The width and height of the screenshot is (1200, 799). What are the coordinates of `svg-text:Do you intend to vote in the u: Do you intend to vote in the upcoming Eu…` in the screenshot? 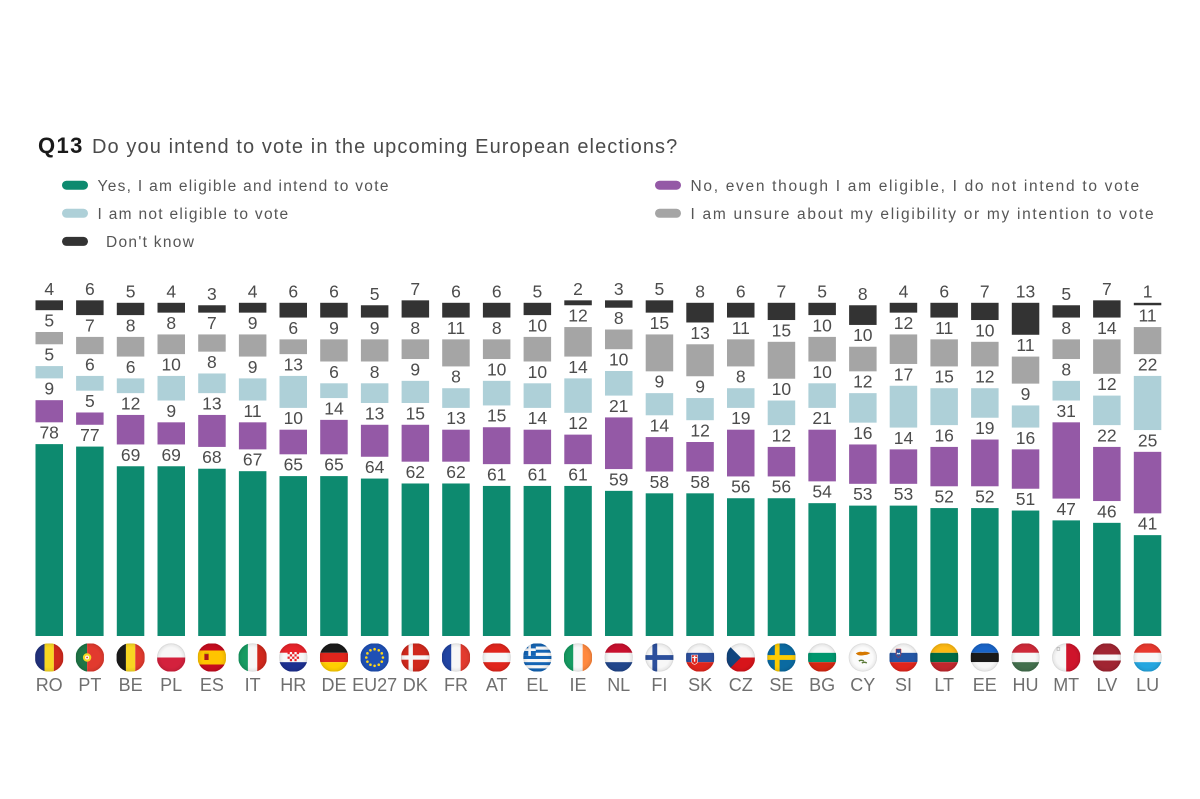 It's located at (385, 147).